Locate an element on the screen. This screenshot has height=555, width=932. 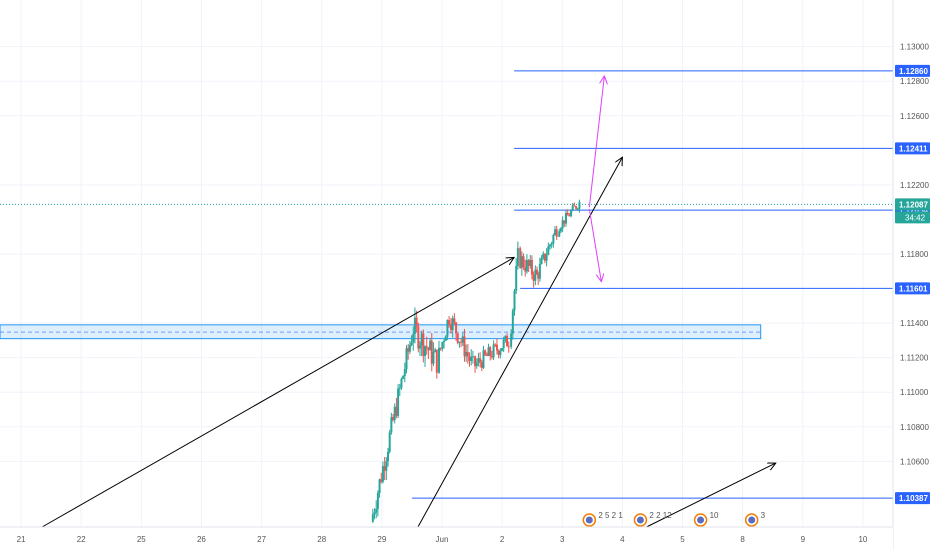
time-tick-label: 28 is located at coordinates (321, 539).